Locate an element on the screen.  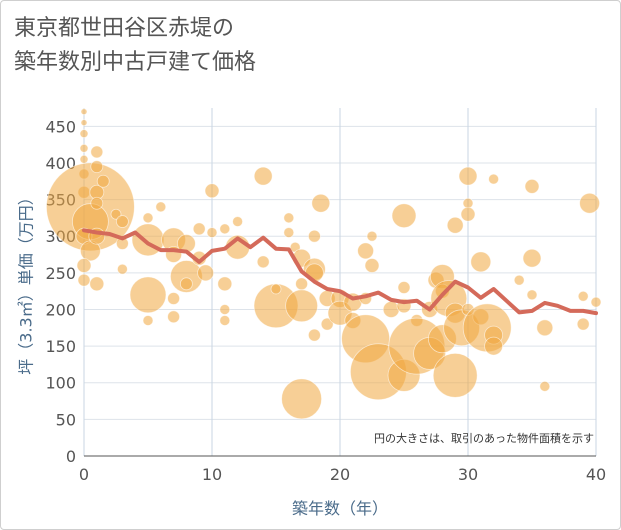
y-tick-label: 250 is located at coordinates (60, 273).